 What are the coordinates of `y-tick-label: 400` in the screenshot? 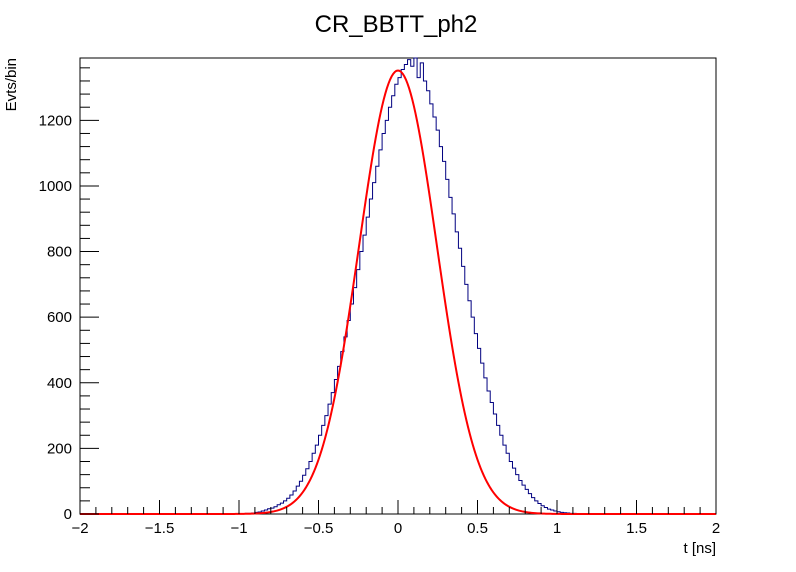 It's located at (59, 383).